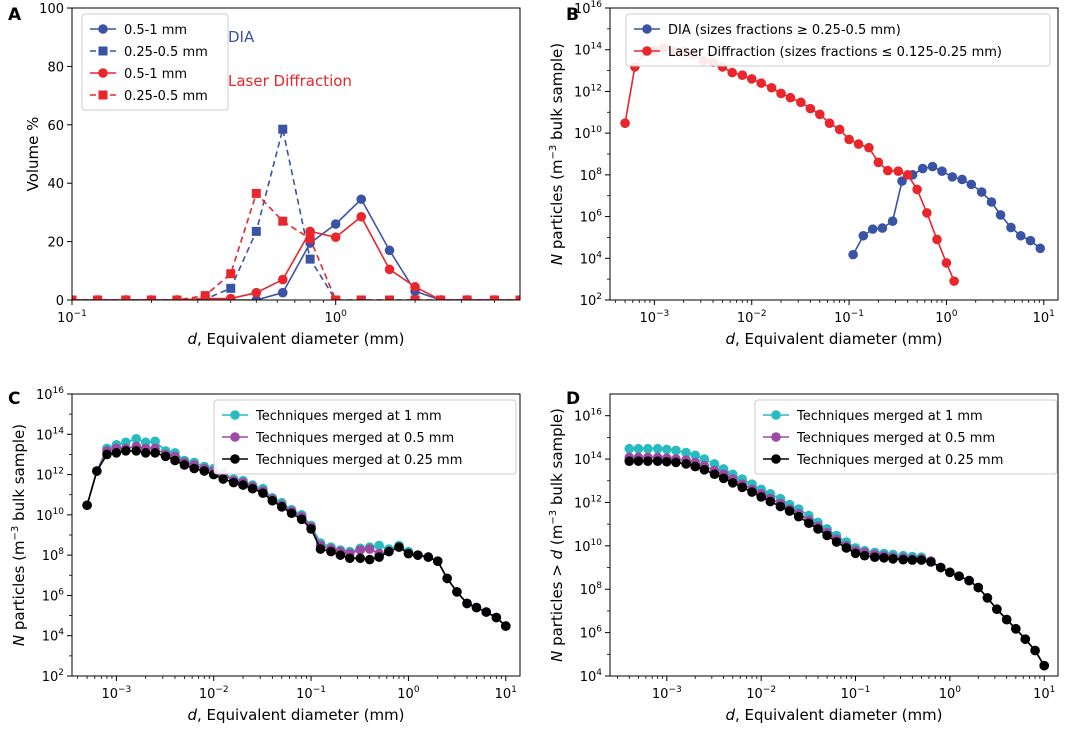 This screenshot has height=729, width=1065. I want to click on legend-box, so click(838, 40).